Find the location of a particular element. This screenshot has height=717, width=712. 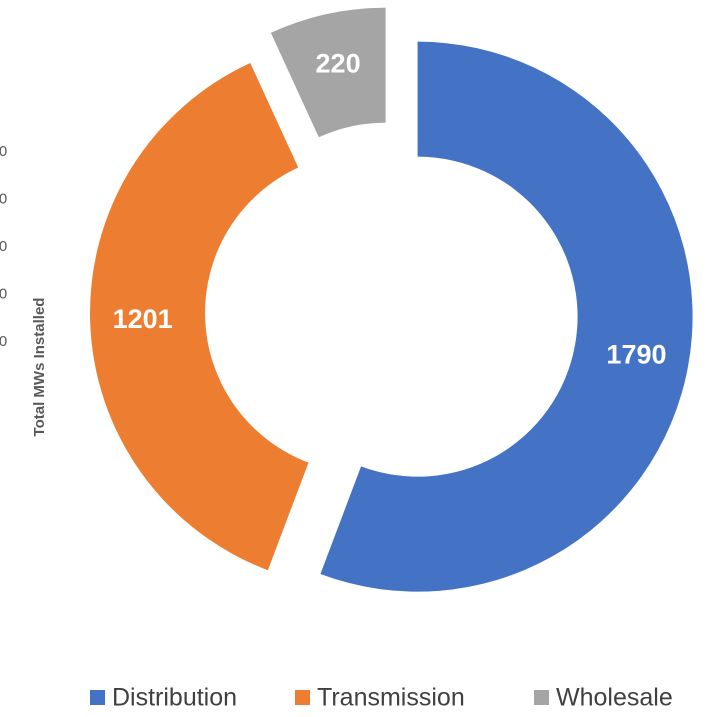

slice is located at coordinates (328, 72).